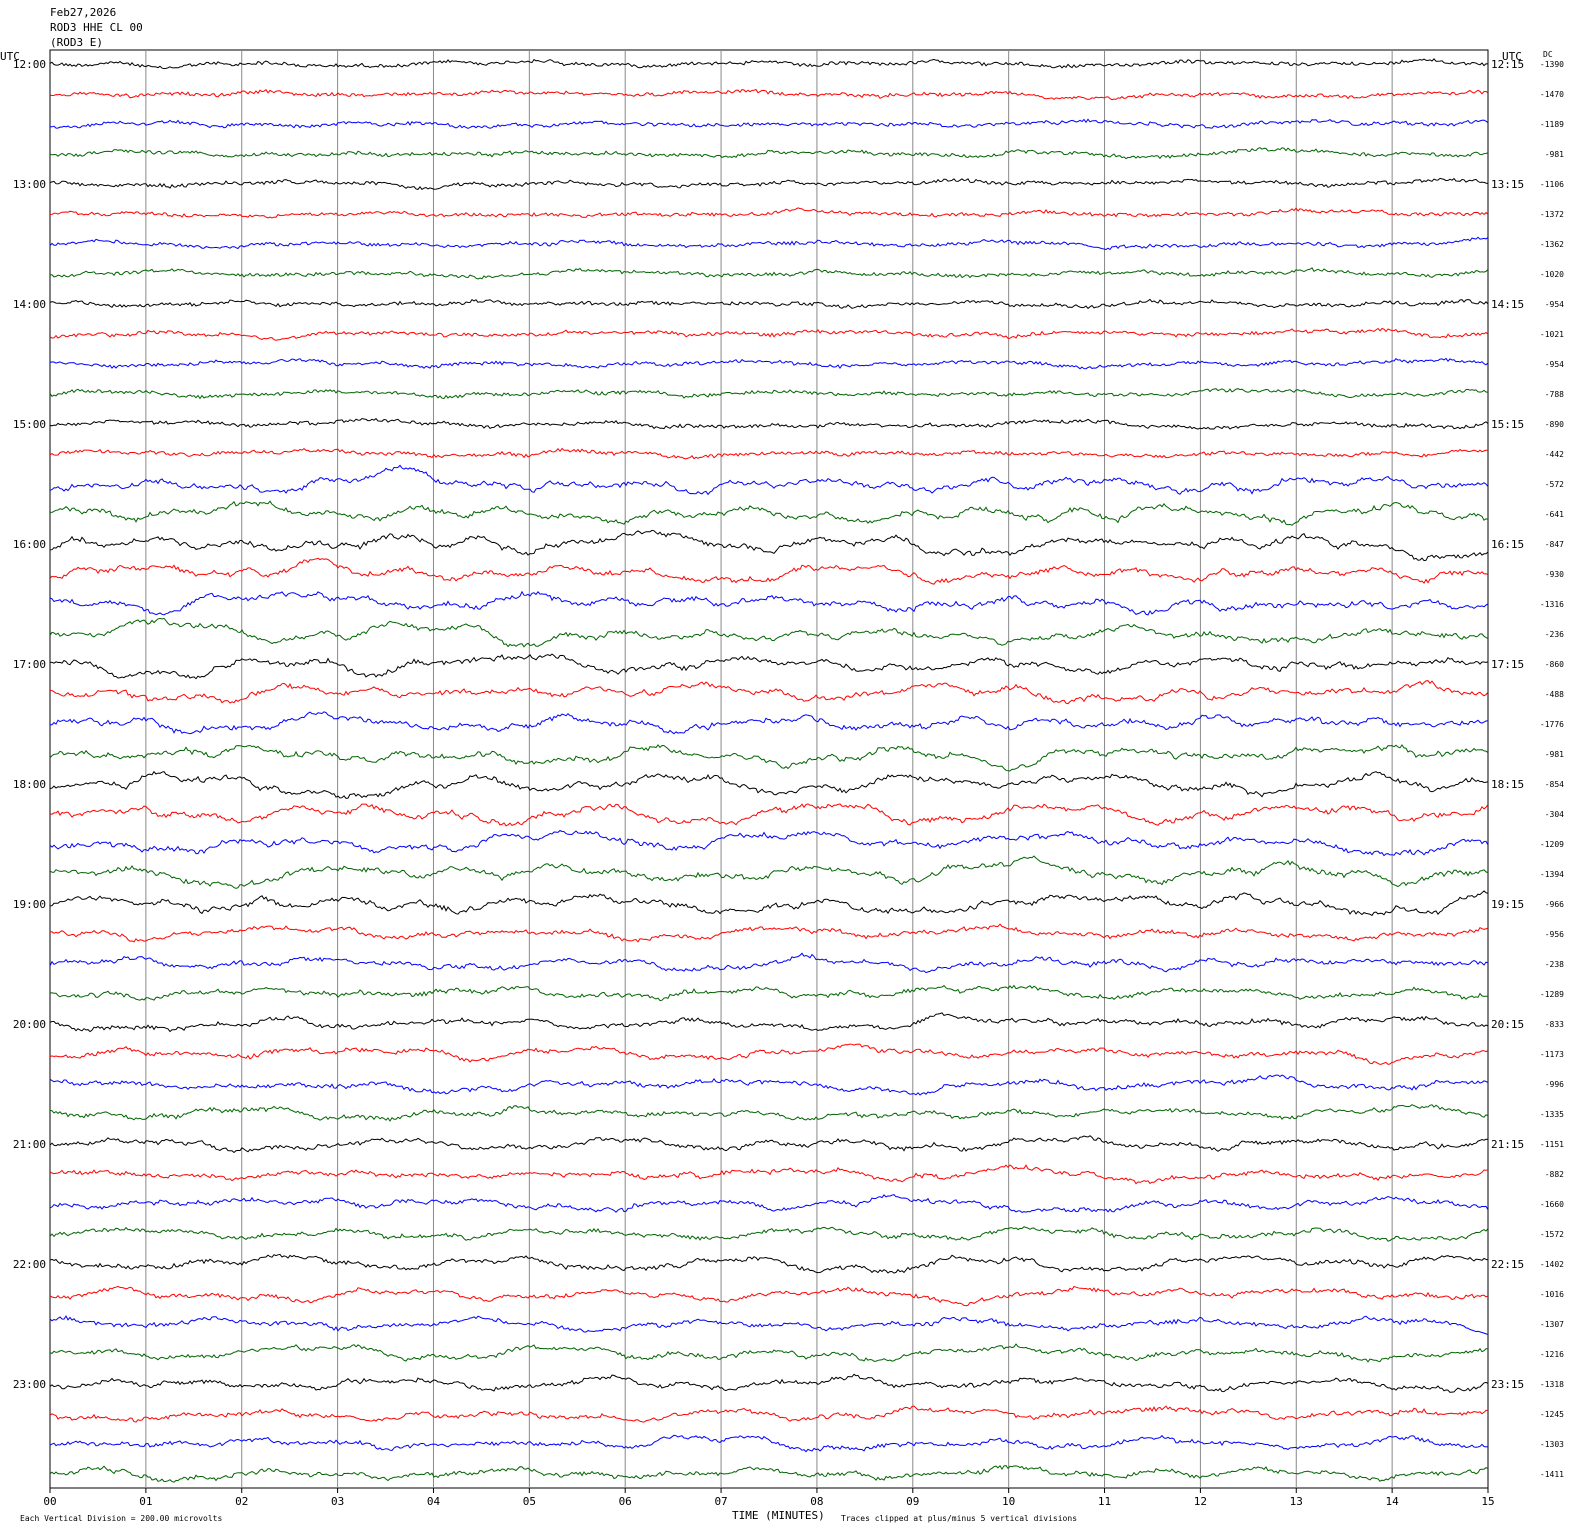 The width and height of the screenshot is (1570, 1538). I want to click on hour-label-right: 18:15, so click(1507, 784).